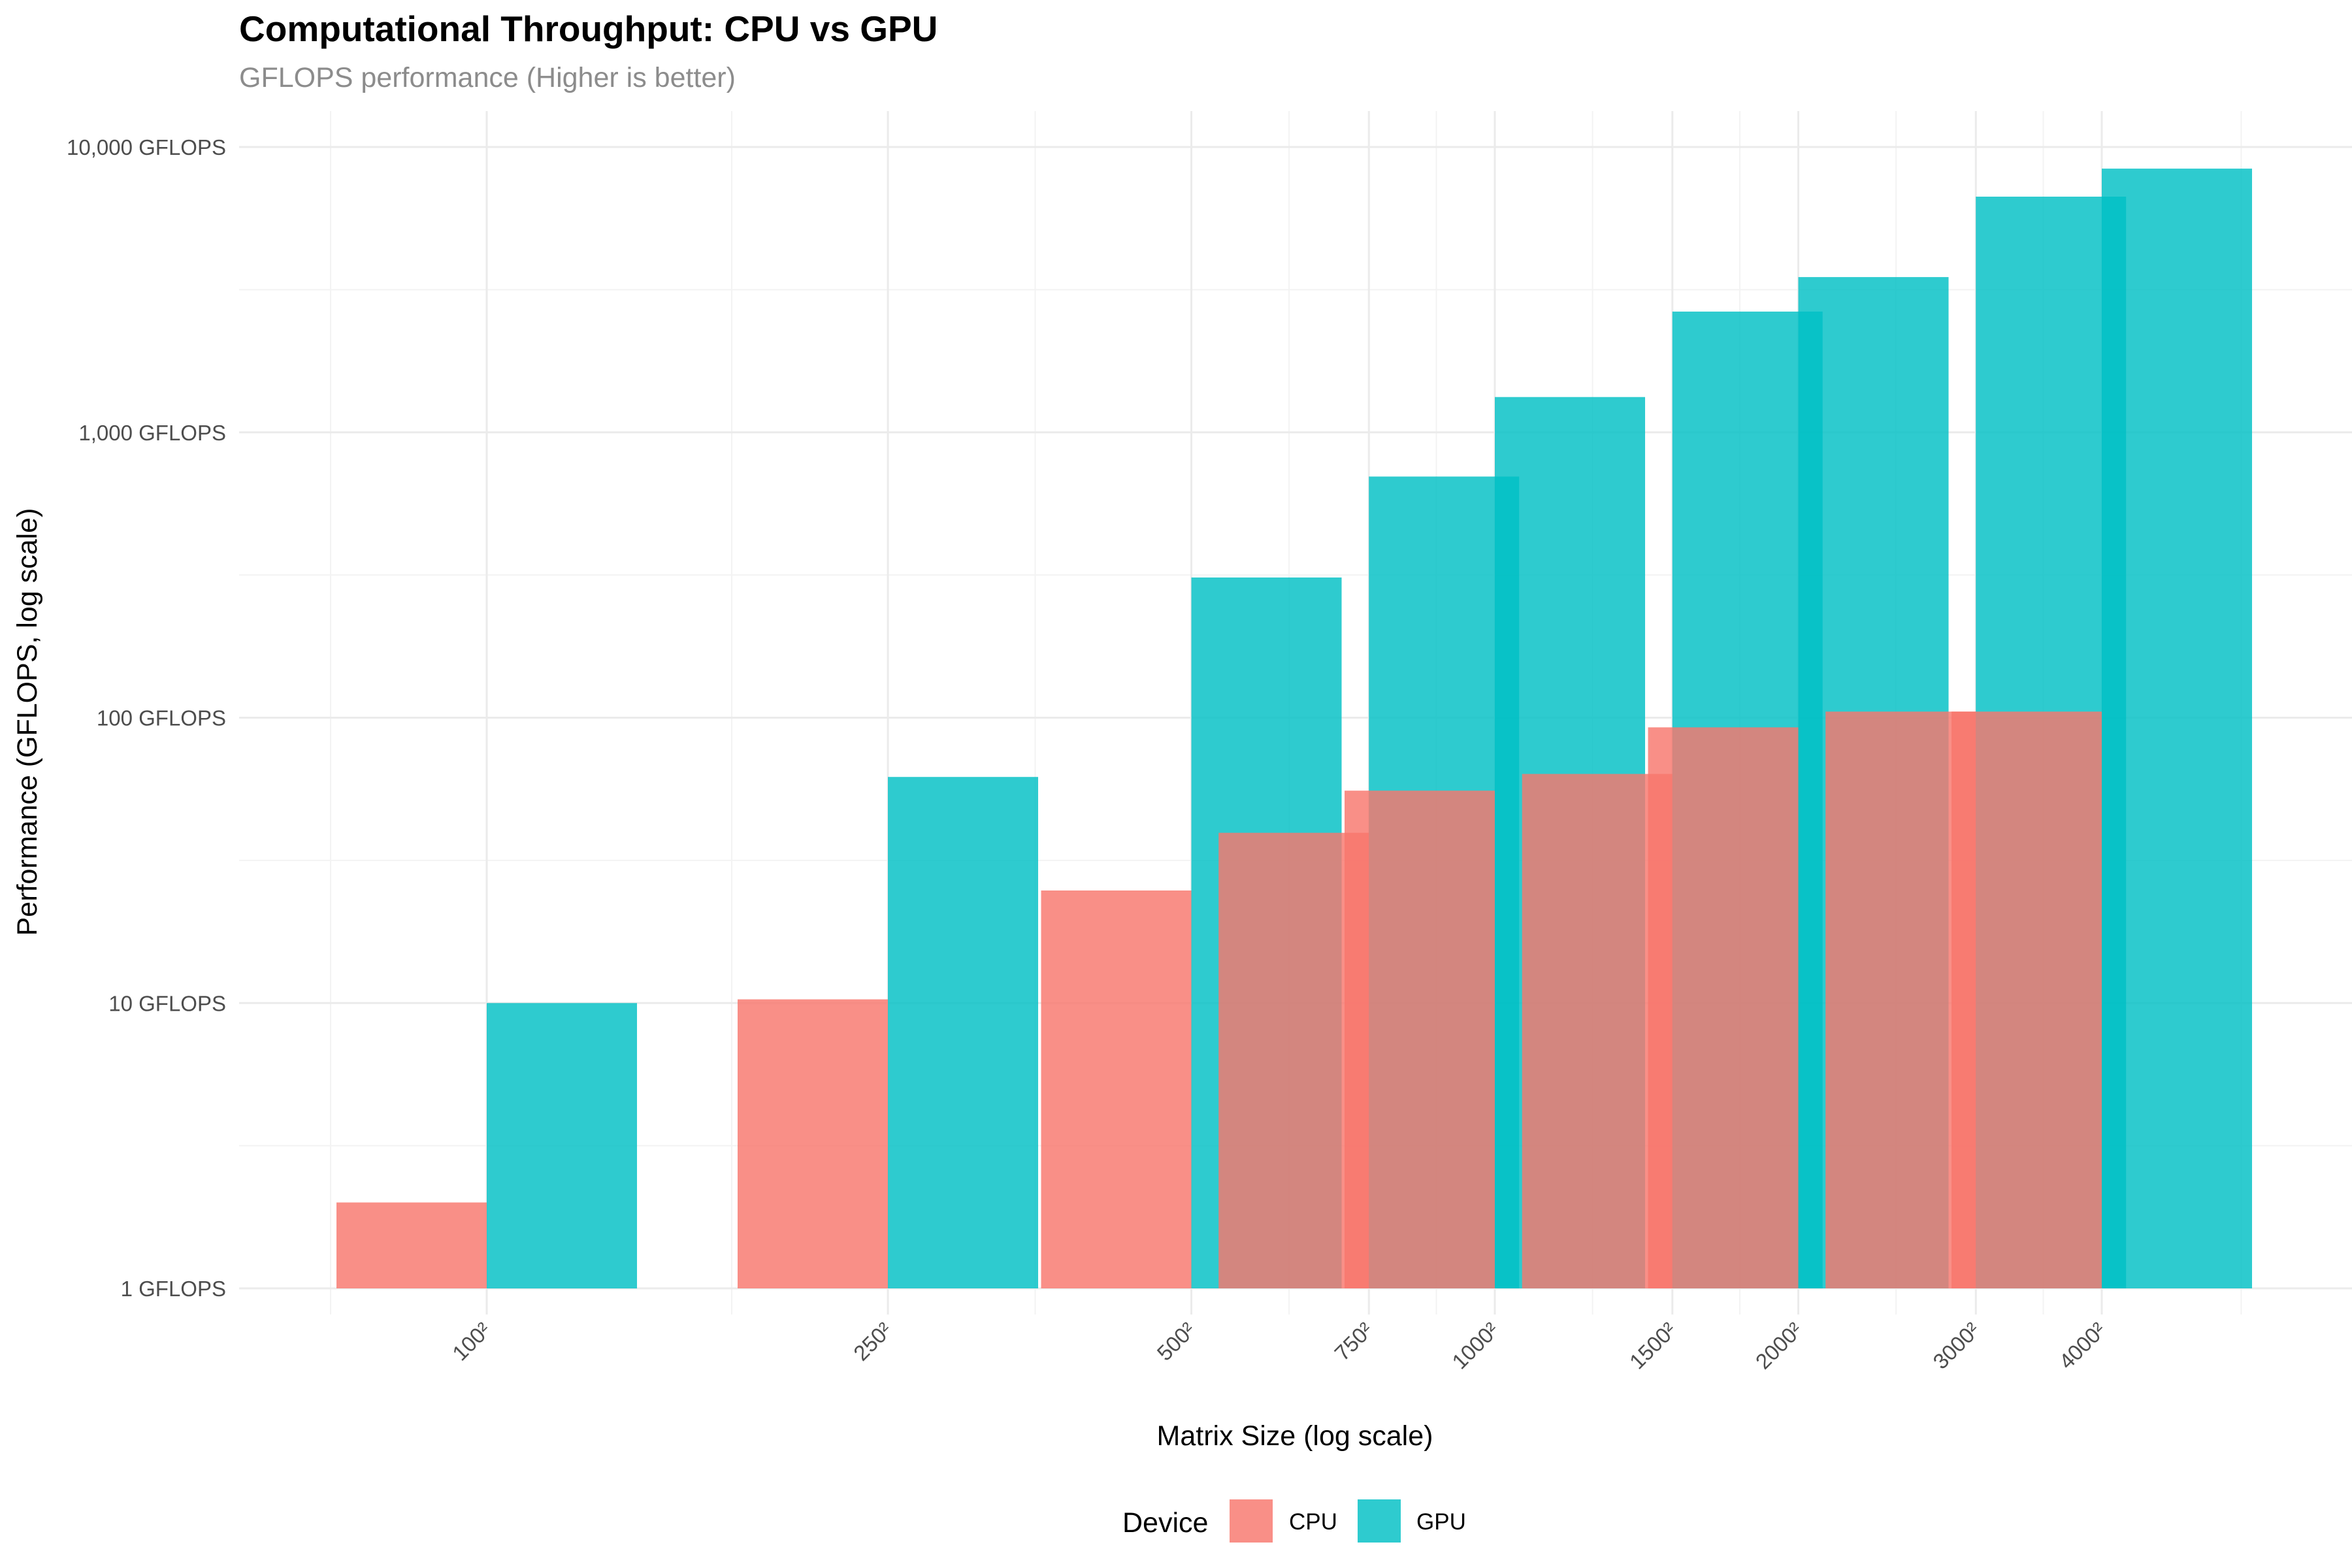 The height and width of the screenshot is (1568, 2352). Describe the element at coordinates (161, 718) in the screenshot. I see `y-tick-label: 100 GFLOPS` at that location.